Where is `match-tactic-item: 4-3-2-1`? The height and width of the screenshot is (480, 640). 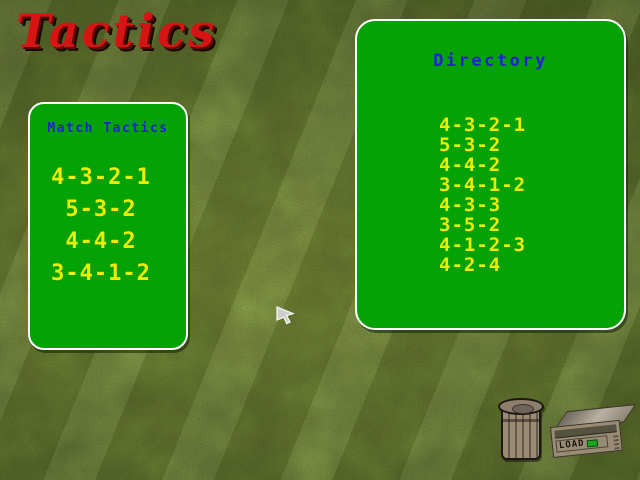
match-tactic-item: 4-3-2-1 is located at coordinates (101, 177).